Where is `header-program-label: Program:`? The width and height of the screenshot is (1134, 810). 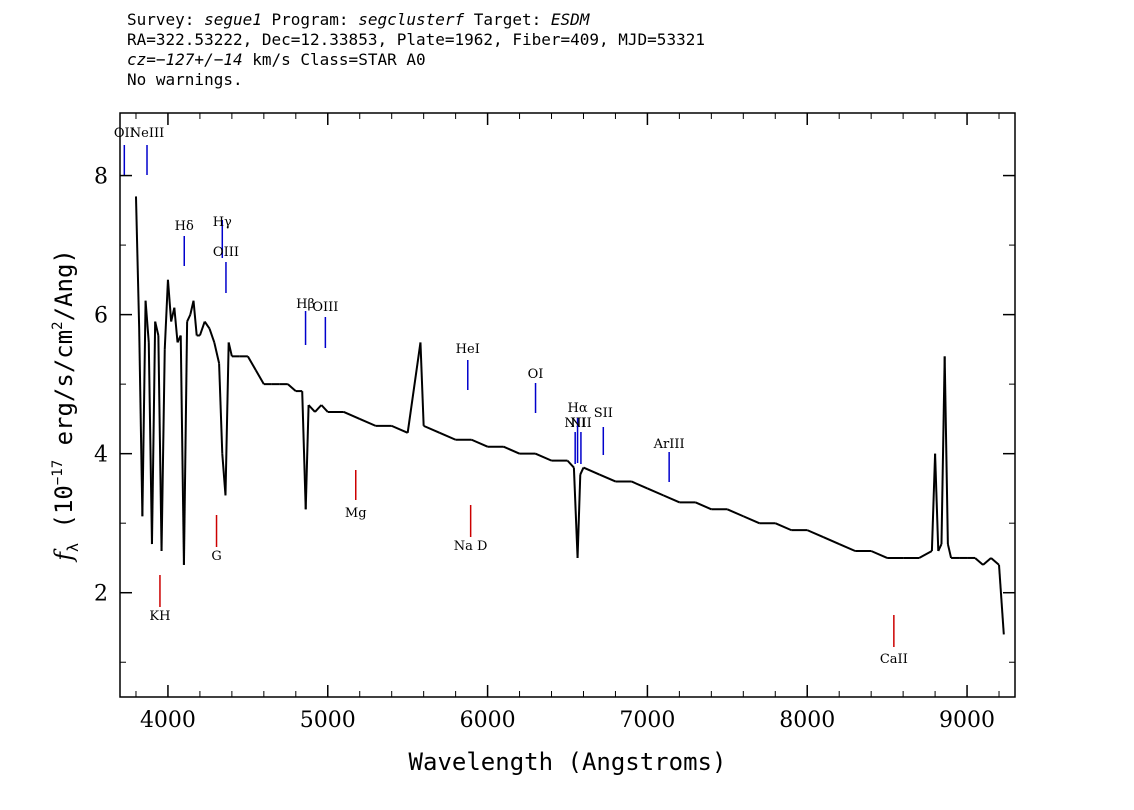
header-program-label: Program: is located at coordinates (310, 19).